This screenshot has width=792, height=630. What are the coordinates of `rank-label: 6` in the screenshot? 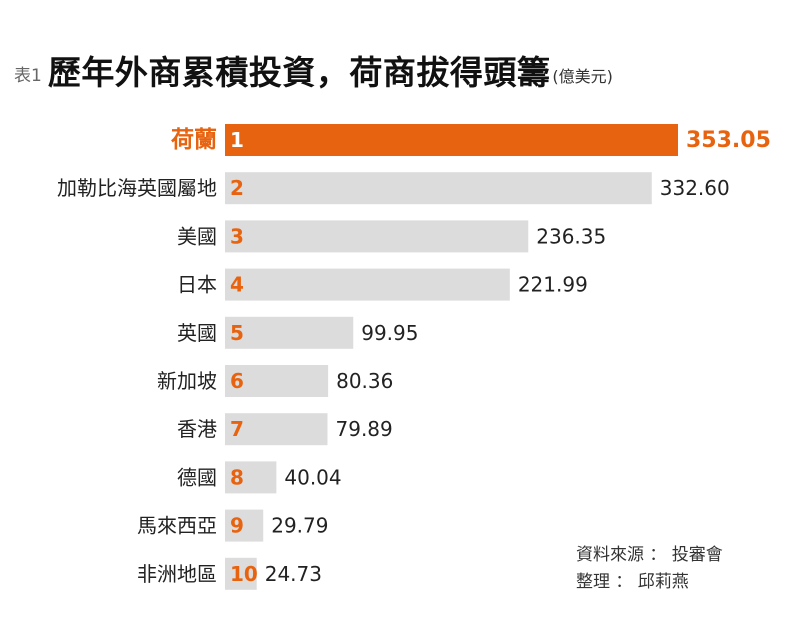 It's located at (237, 381).